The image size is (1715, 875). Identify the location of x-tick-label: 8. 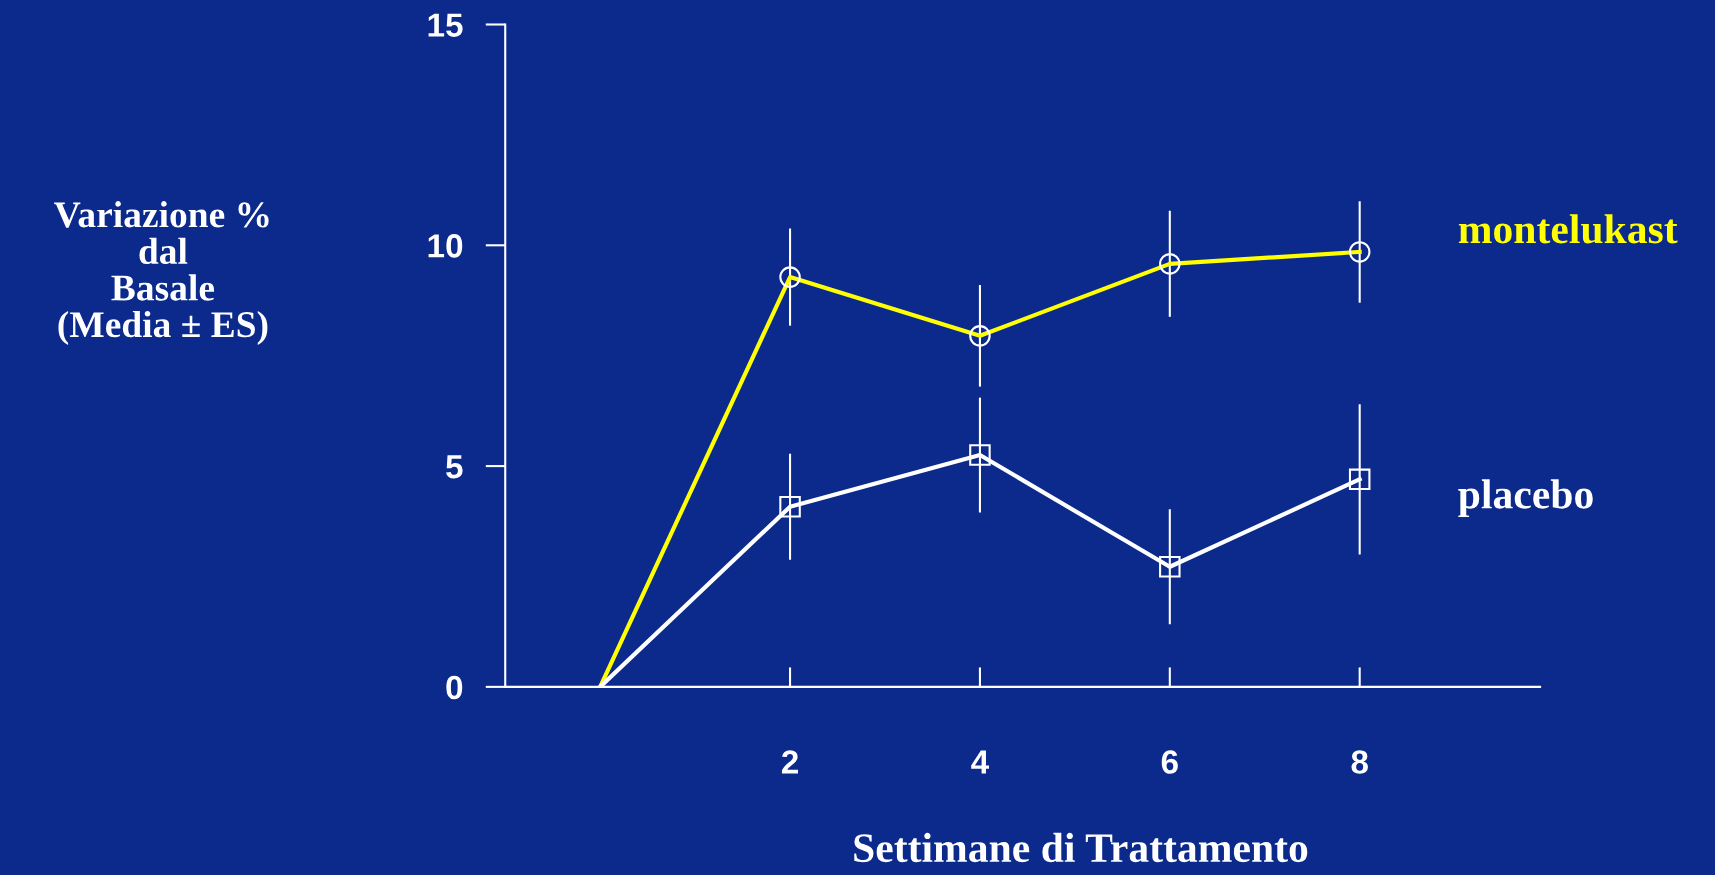
(1359, 762).